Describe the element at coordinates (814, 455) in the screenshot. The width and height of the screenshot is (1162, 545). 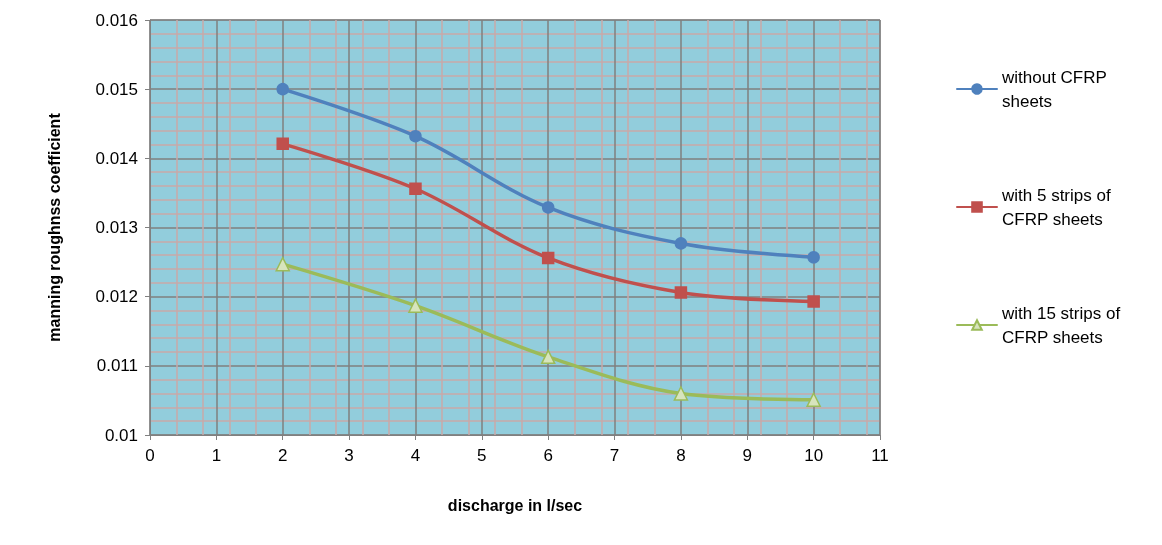
I see `x-tick-label: 10` at that location.